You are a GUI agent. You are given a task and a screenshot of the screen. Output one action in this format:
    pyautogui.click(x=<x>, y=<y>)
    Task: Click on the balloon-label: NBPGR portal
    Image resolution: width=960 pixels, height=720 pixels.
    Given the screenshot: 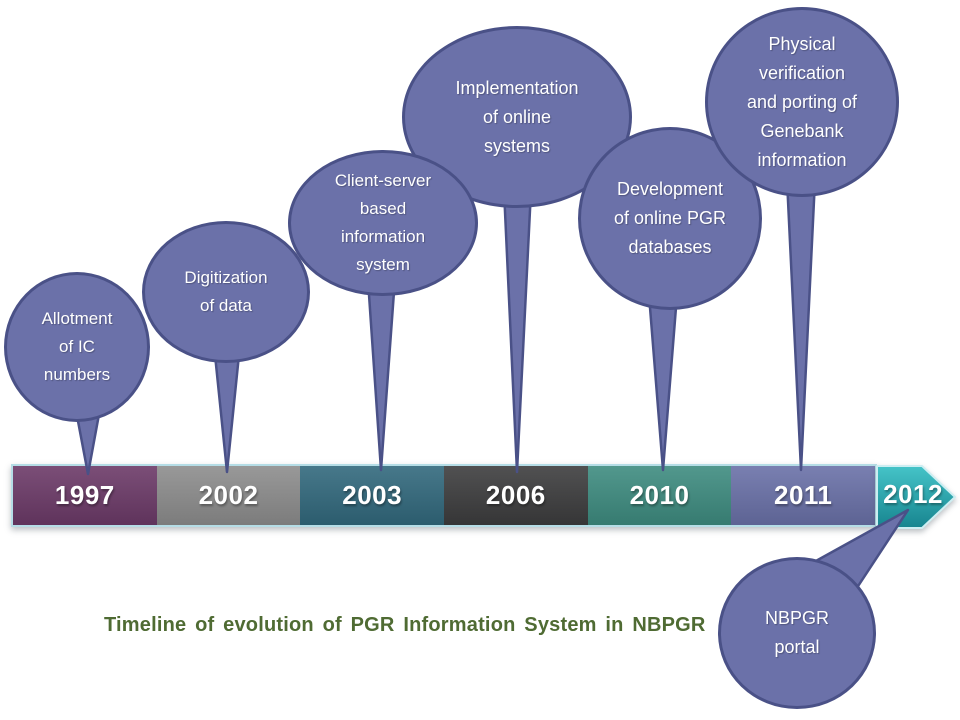 What is the action you would take?
    pyautogui.click(x=796, y=632)
    